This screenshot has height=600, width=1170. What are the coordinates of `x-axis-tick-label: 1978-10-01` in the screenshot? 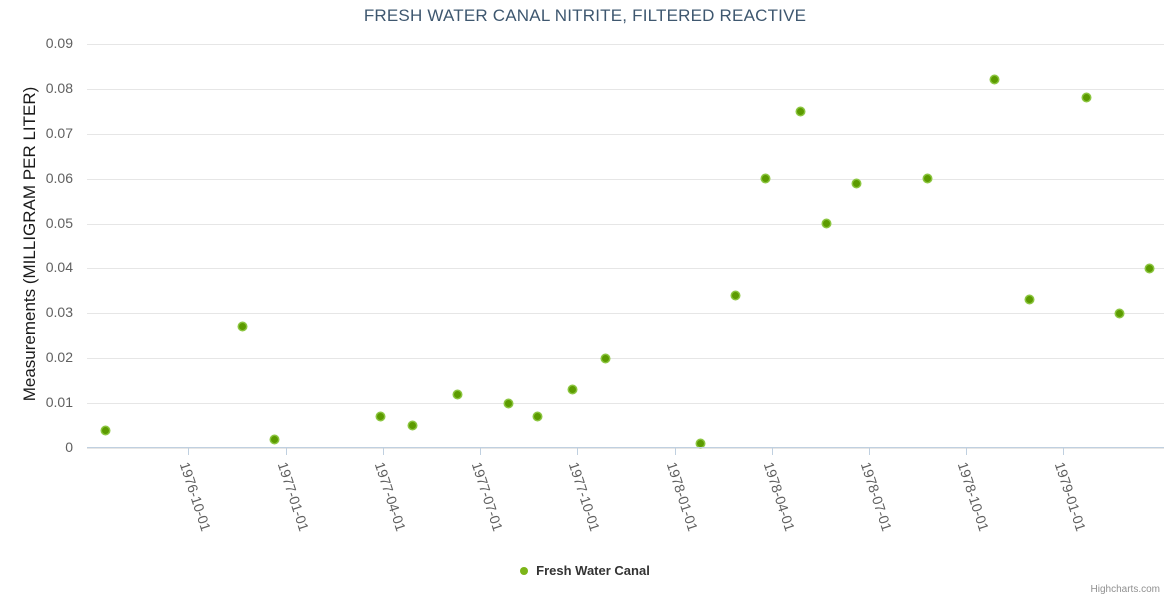 It's located at (973, 497).